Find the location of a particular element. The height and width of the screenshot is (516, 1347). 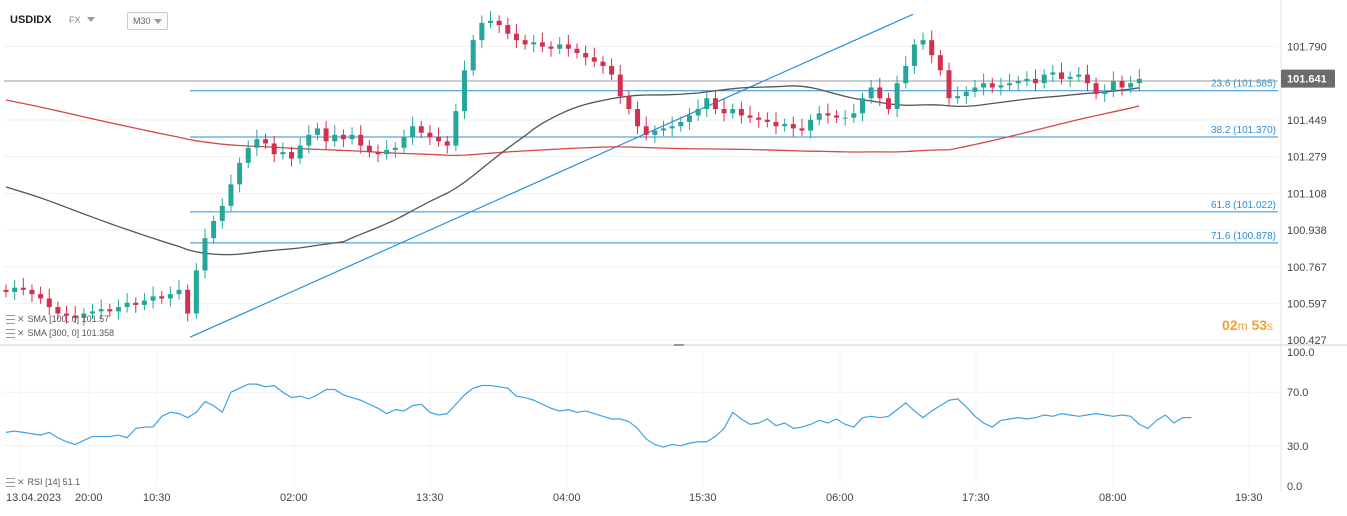

sma-100-legend: ✕ SMA [100, 0] 101.57 is located at coordinates (57, 319).